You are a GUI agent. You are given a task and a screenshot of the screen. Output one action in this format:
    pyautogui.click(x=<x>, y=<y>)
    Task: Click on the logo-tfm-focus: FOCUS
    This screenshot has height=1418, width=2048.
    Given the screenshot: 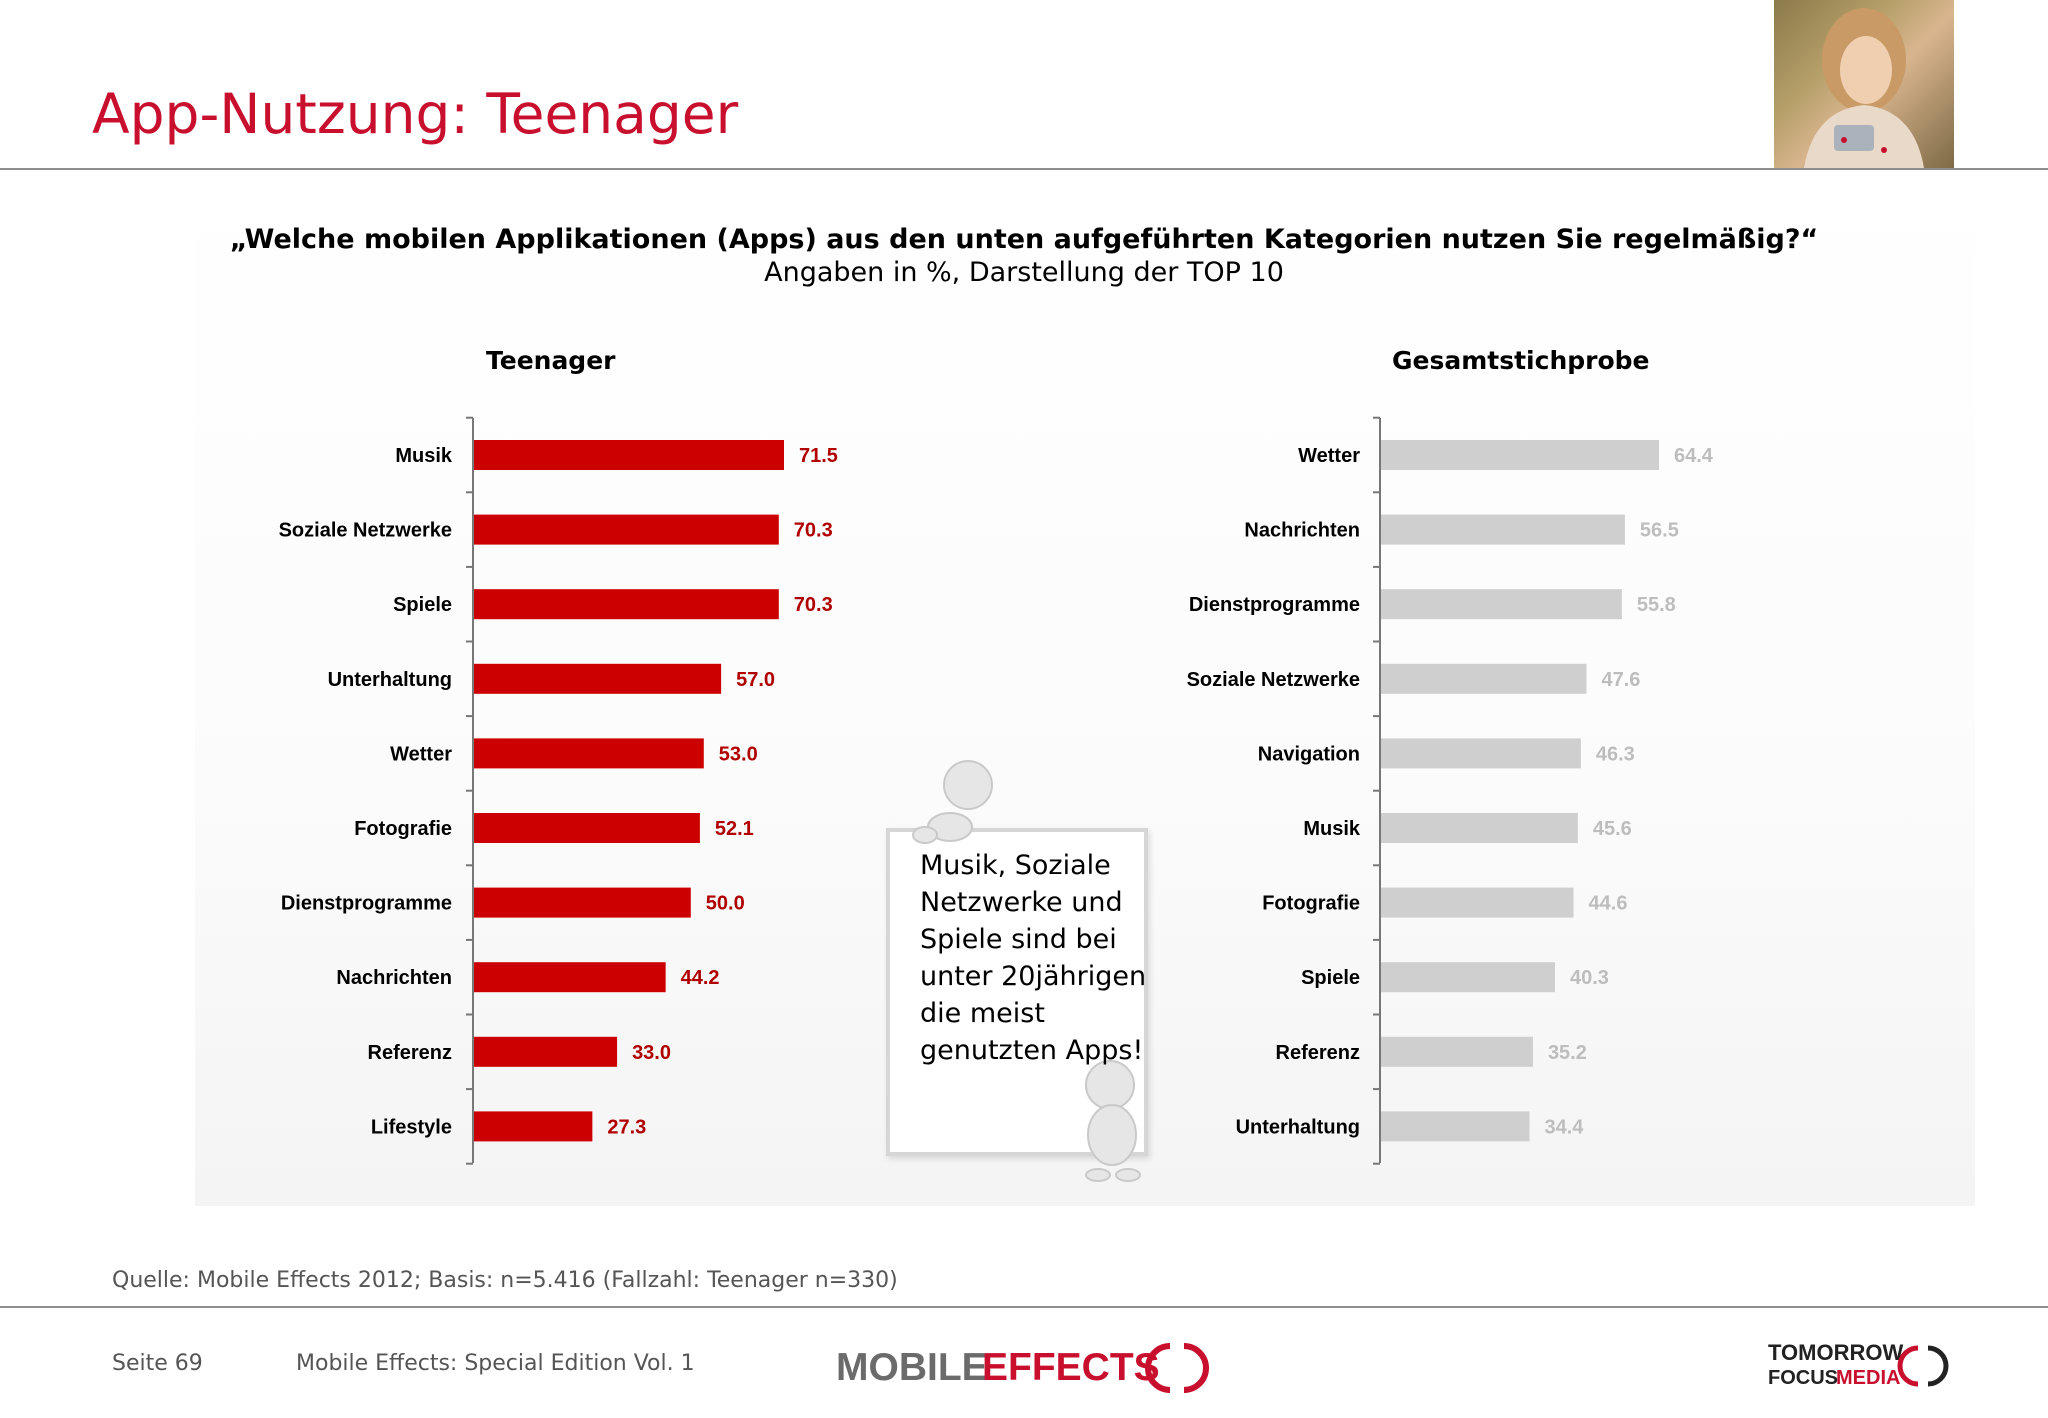 What is the action you would take?
    pyautogui.click(x=1803, y=1378)
    